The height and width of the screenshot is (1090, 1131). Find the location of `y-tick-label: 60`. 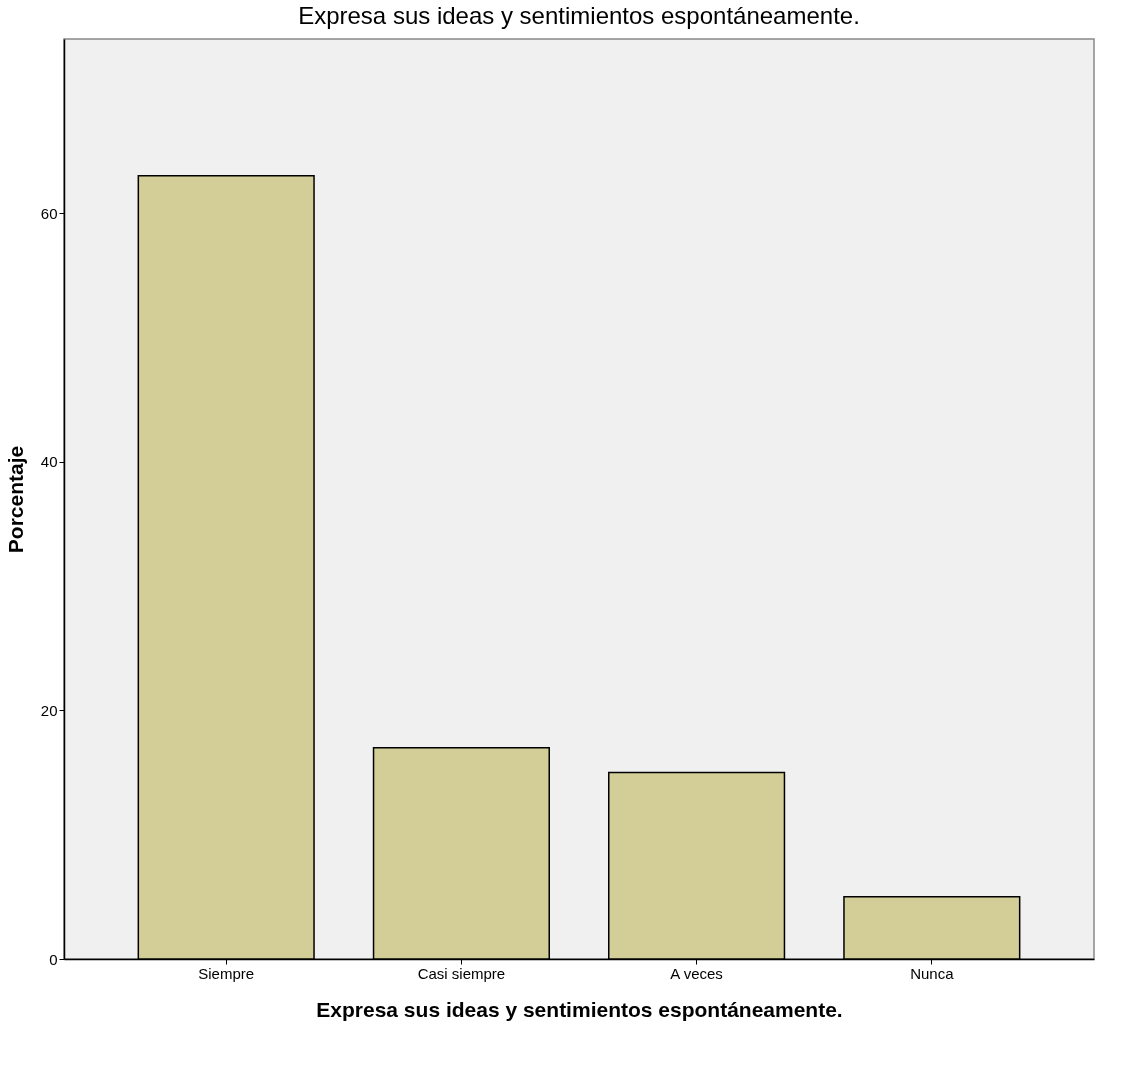

y-tick-label: 60 is located at coordinates (49, 213).